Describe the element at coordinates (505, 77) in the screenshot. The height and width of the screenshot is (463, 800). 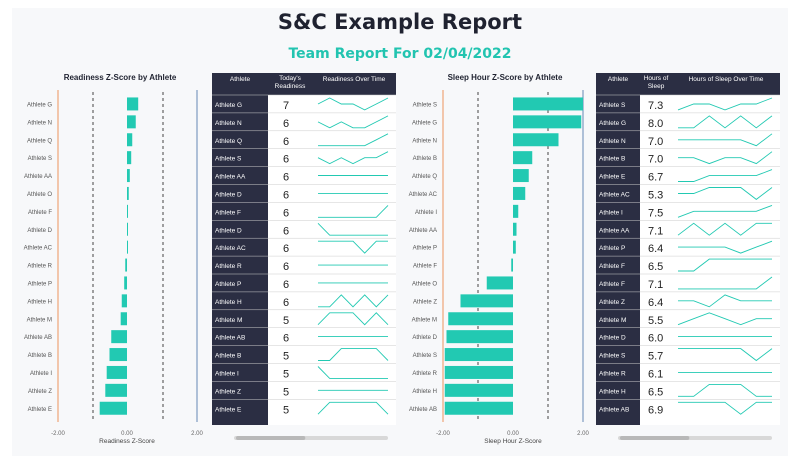
I see `sleep-chart-title: Sleep Hour Z-Score by Athlete` at that location.